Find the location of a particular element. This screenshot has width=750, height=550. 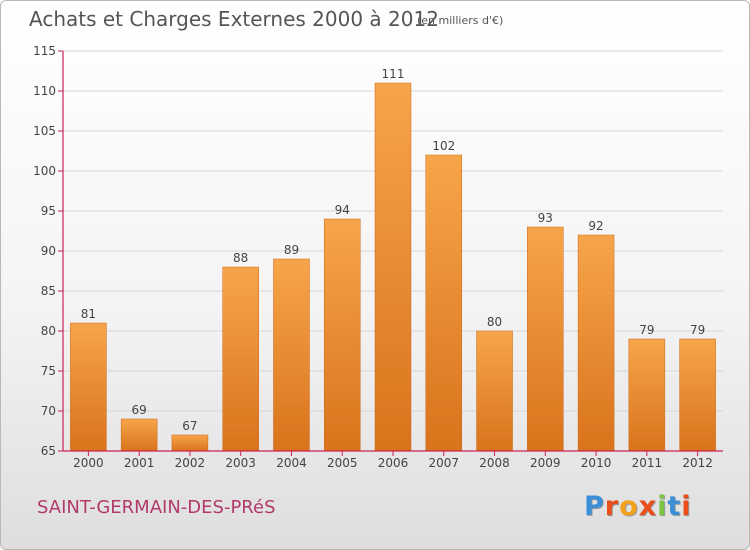

y-tick-label: 85 is located at coordinates (48, 291).